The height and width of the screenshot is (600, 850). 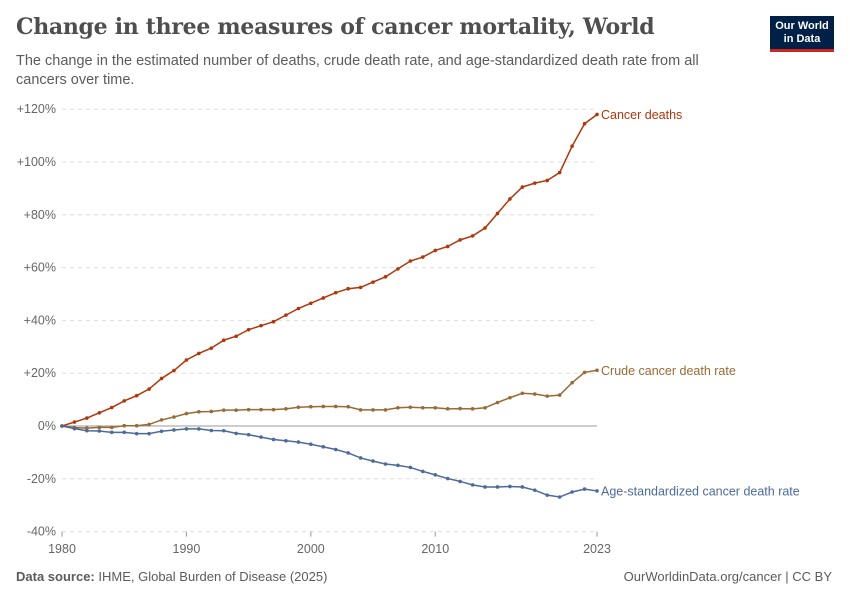 I want to click on owid-logo: Our World in Data, so click(x=802, y=34).